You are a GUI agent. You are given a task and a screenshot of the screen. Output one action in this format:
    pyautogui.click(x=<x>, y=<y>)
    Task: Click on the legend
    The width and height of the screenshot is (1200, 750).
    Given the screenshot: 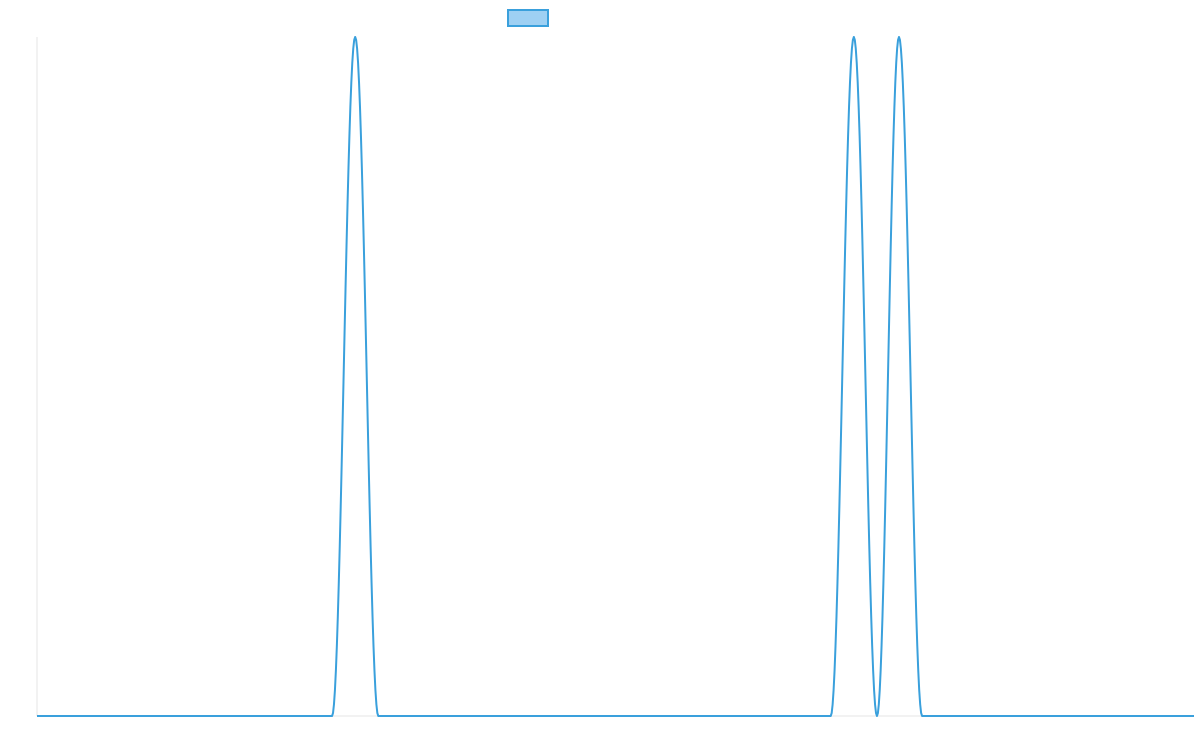 What is the action you would take?
    pyautogui.click(x=528, y=18)
    